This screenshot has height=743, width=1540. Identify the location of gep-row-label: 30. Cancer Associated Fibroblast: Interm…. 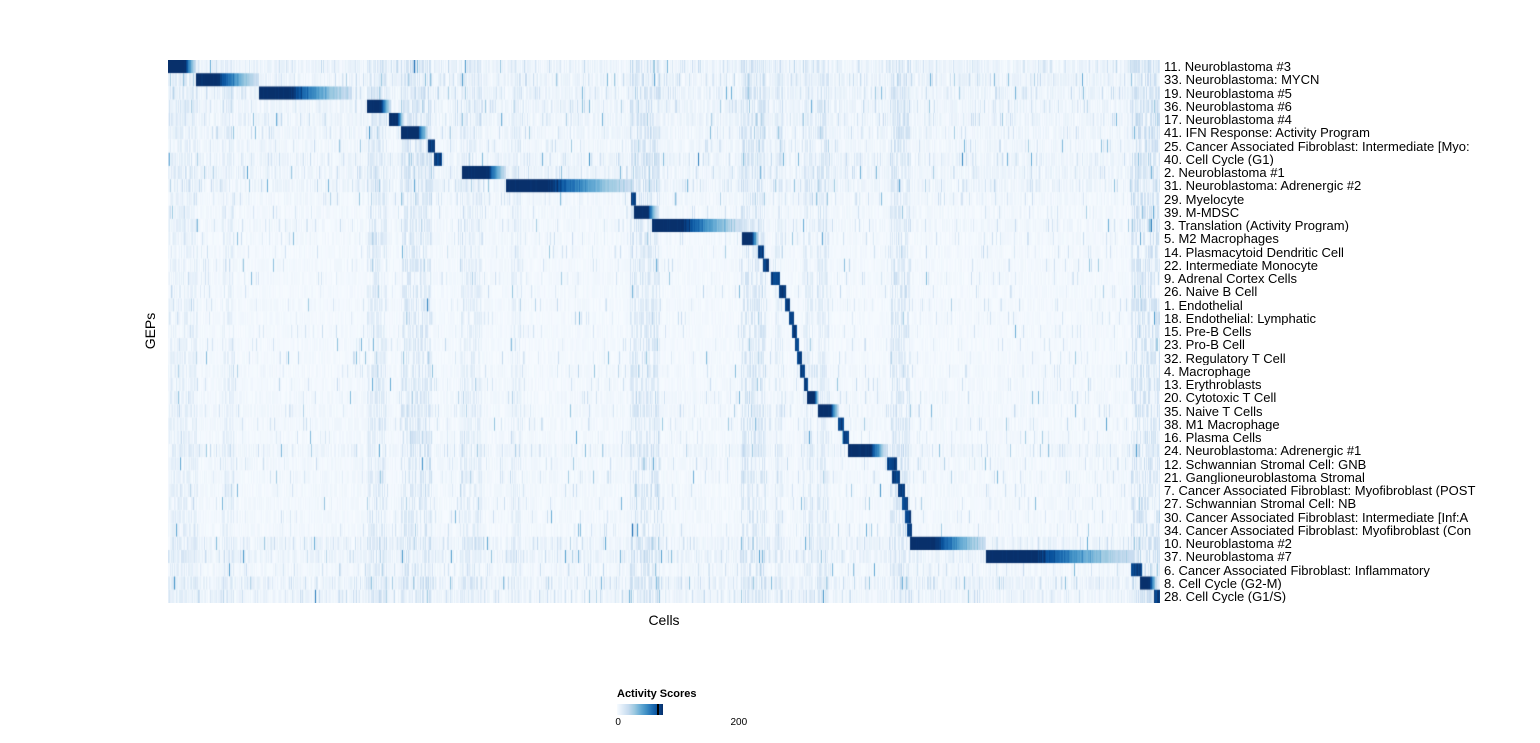
(1316, 517).